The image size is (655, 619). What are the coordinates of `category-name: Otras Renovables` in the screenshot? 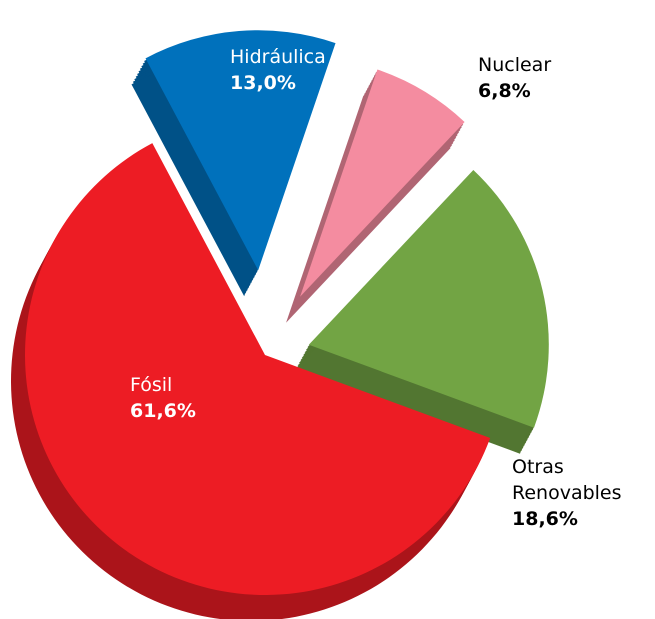 It's located at (567, 480).